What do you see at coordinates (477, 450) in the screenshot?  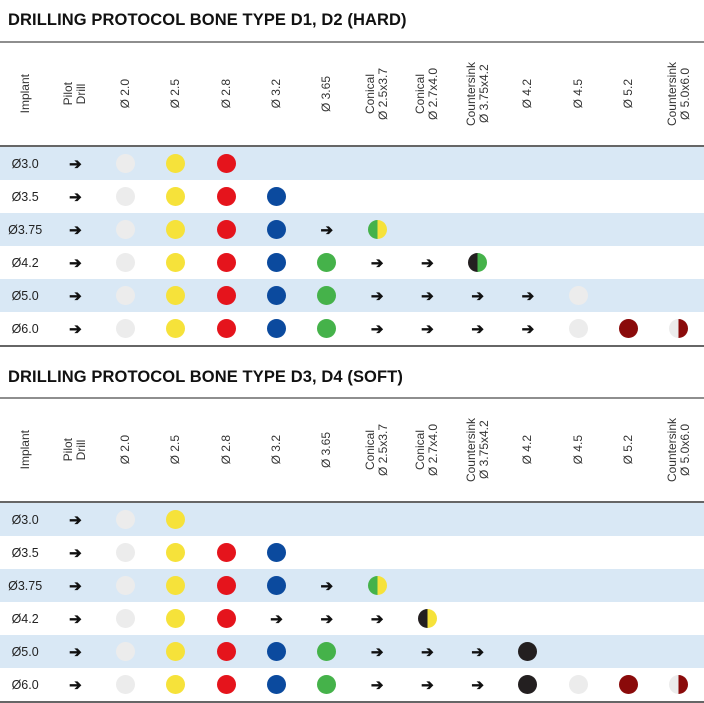 I see `column-header-label: Countersink Ø 3.75x4.2` at bounding box center [477, 450].